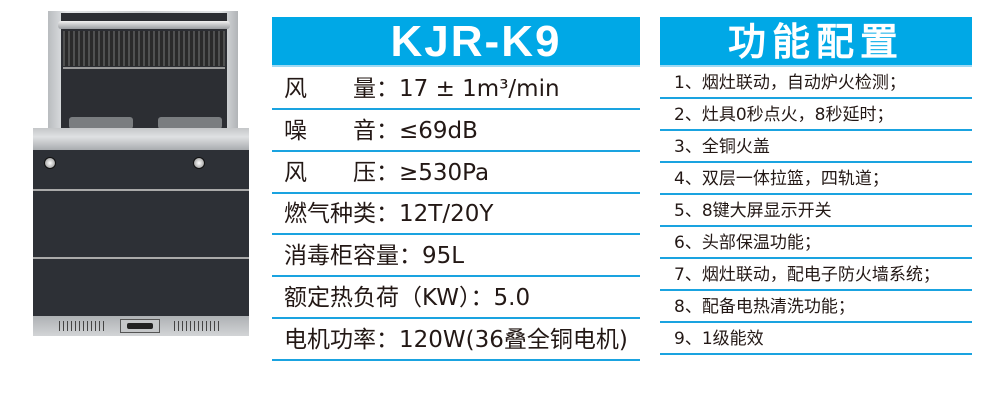  Describe the element at coordinates (198, 326) in the screenshot. I see `vent-right` at that location.